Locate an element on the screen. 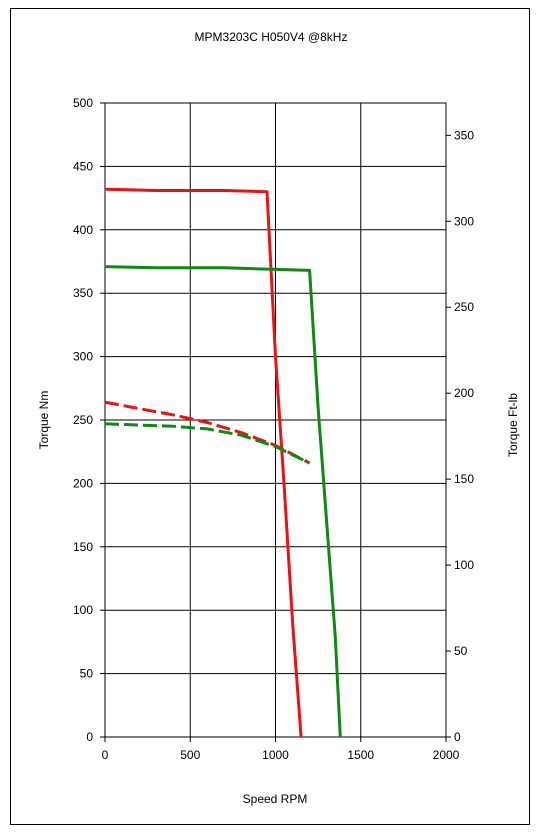 This screenshot has width=542, height=835. y-tick-label-5: 250 is located at coordinates (83, 420).